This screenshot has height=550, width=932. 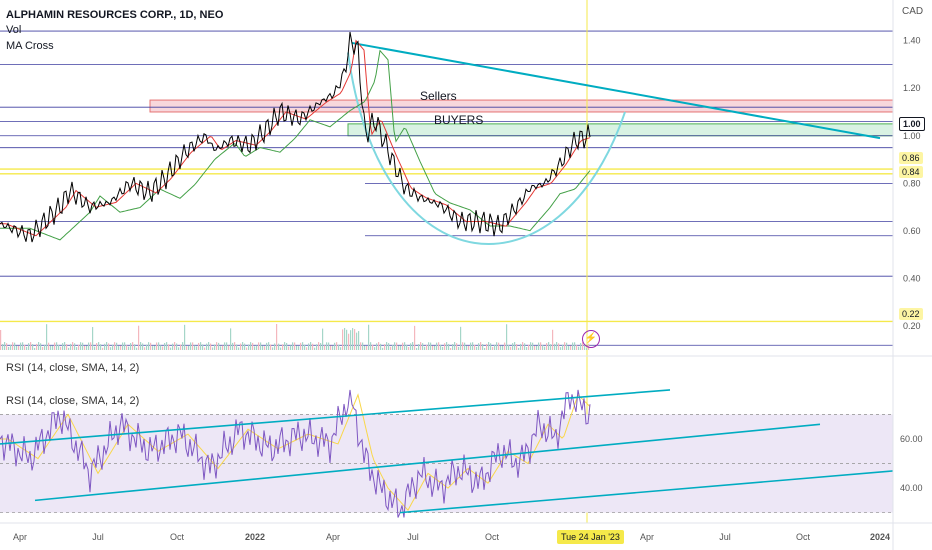 What do you see at coordinates (177, 537) in the screenshot?
I see `time-tick-label: Oct` at bounding box center [177, 537].